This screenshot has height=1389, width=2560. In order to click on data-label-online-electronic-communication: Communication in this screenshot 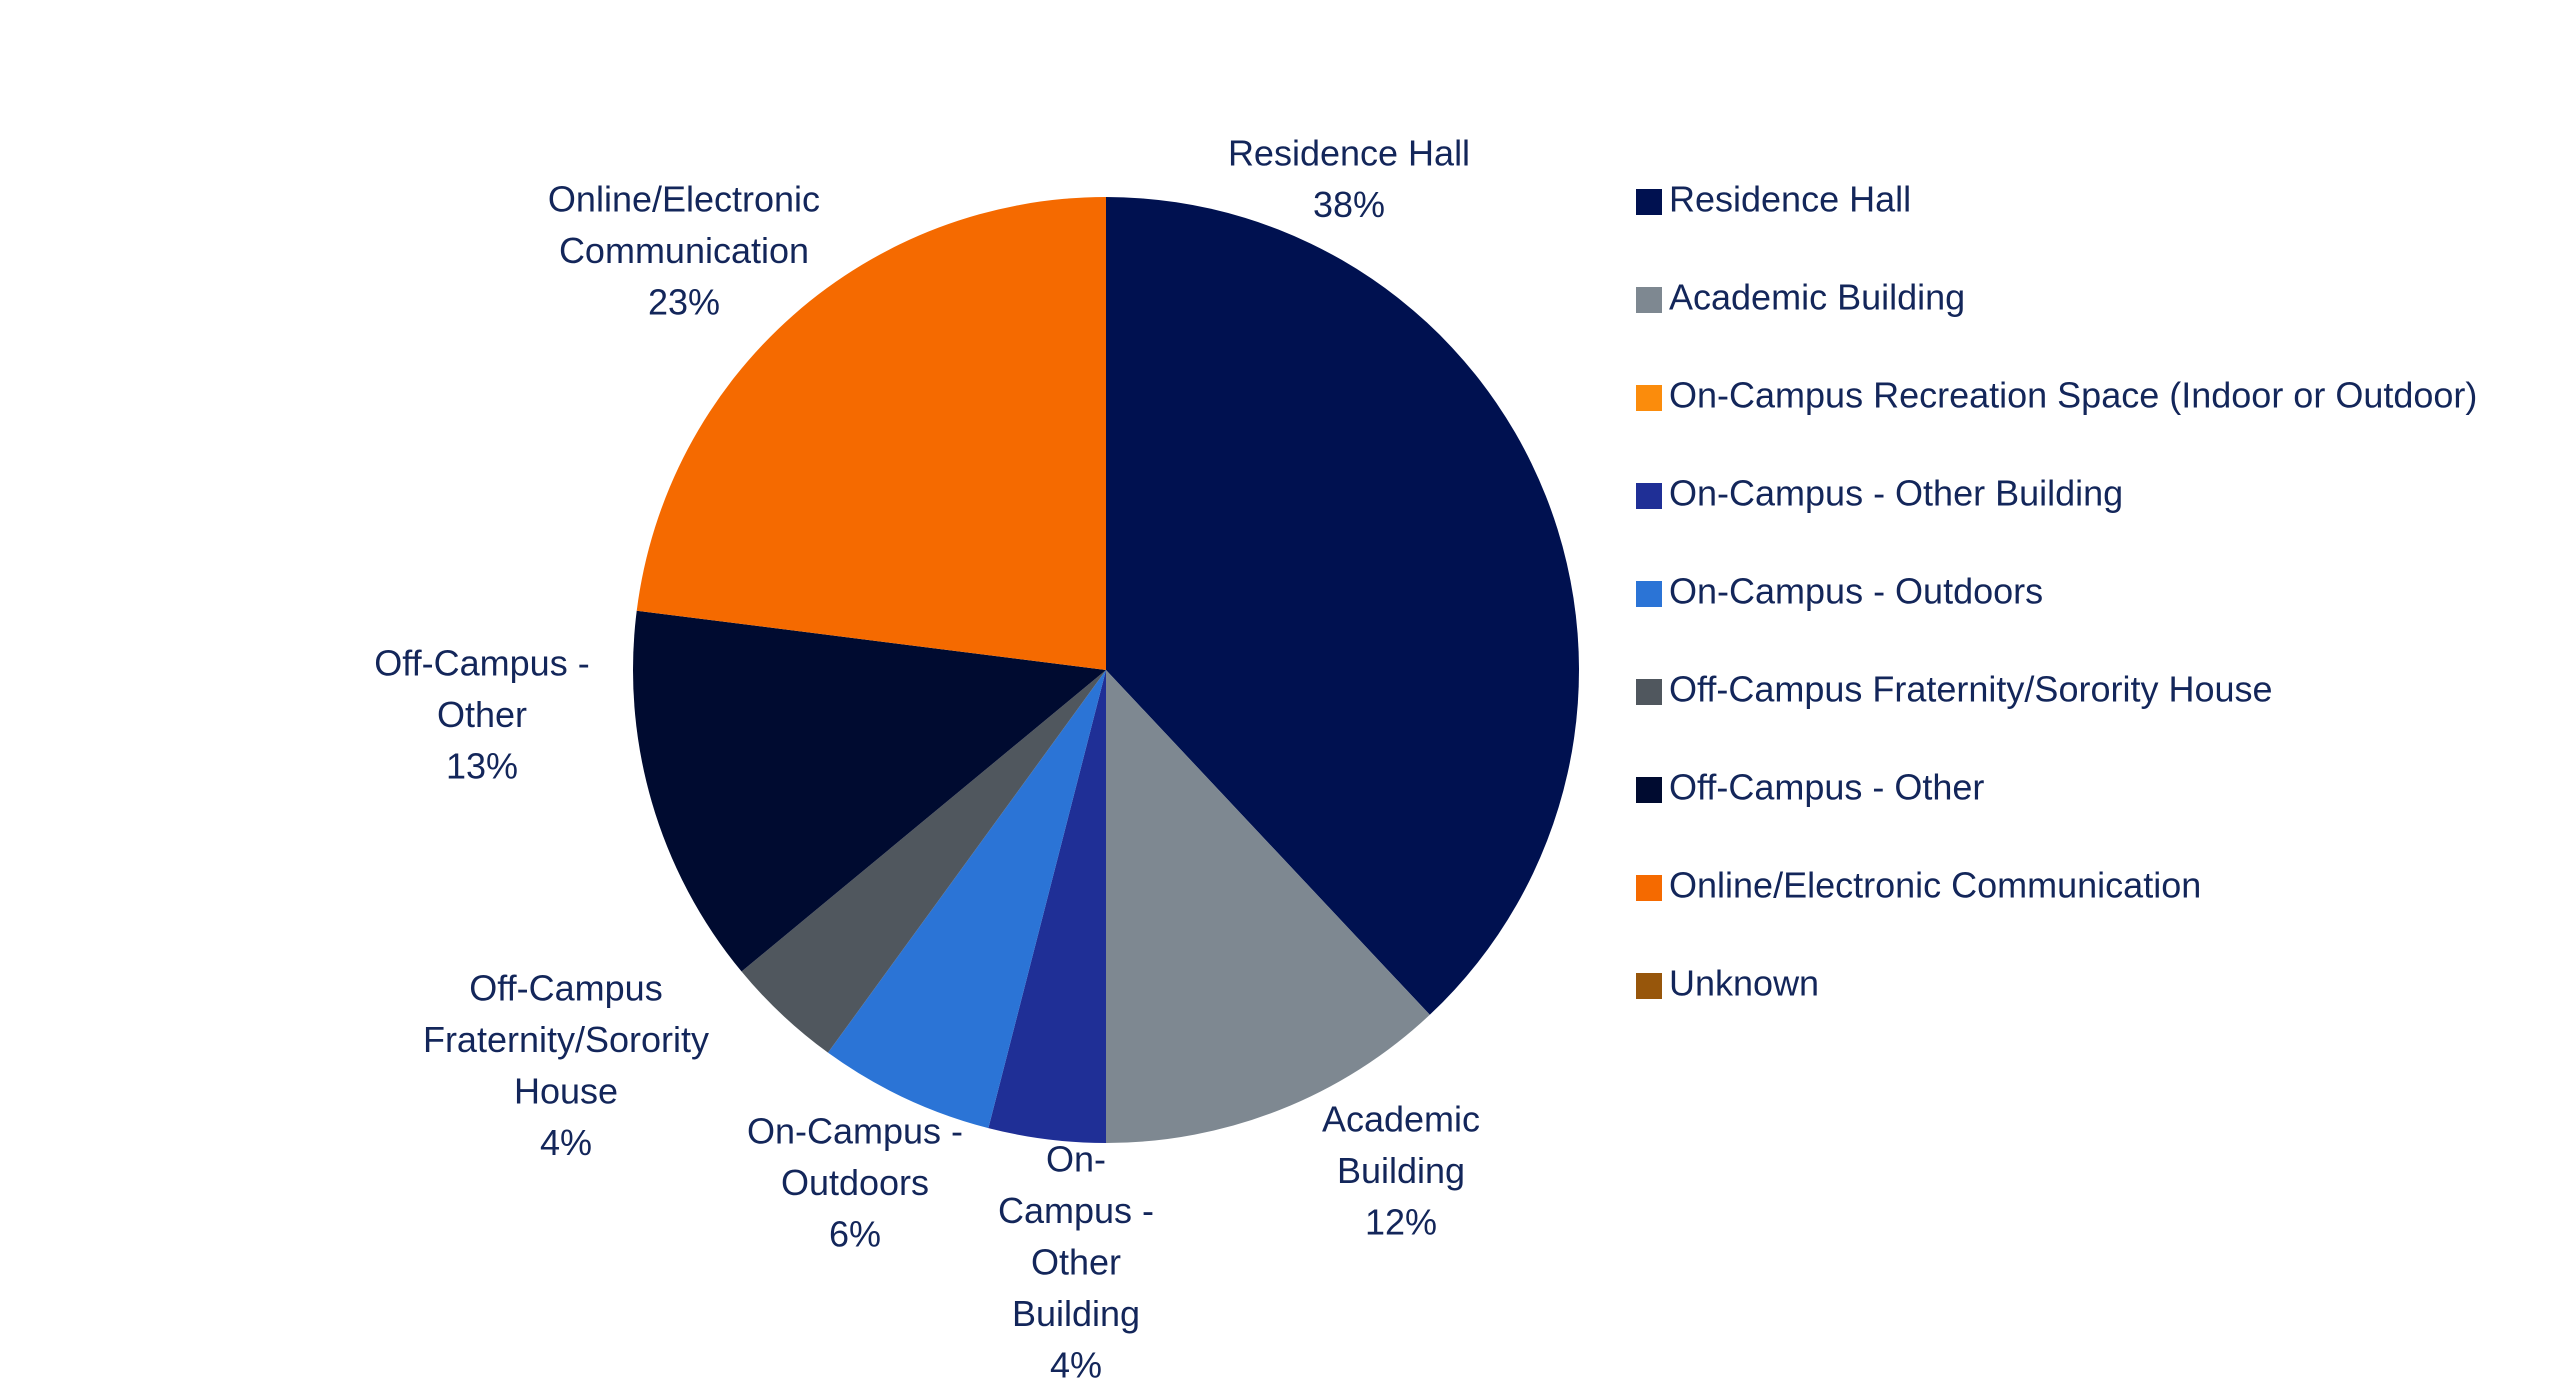, I will do `click(684, 250)`.